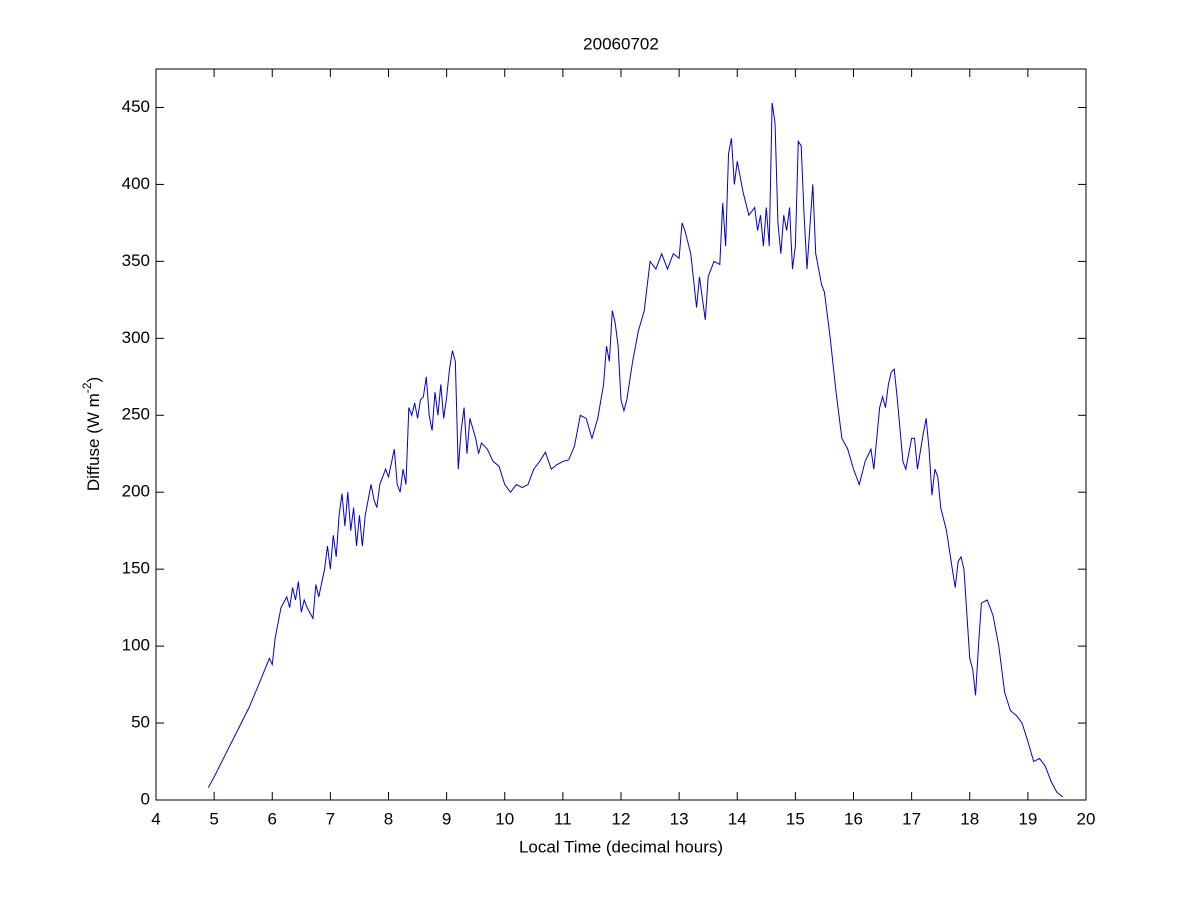 This screenshot has height=905, width=1200. I want to click on x-tick-label: 8, so click(388, 818).